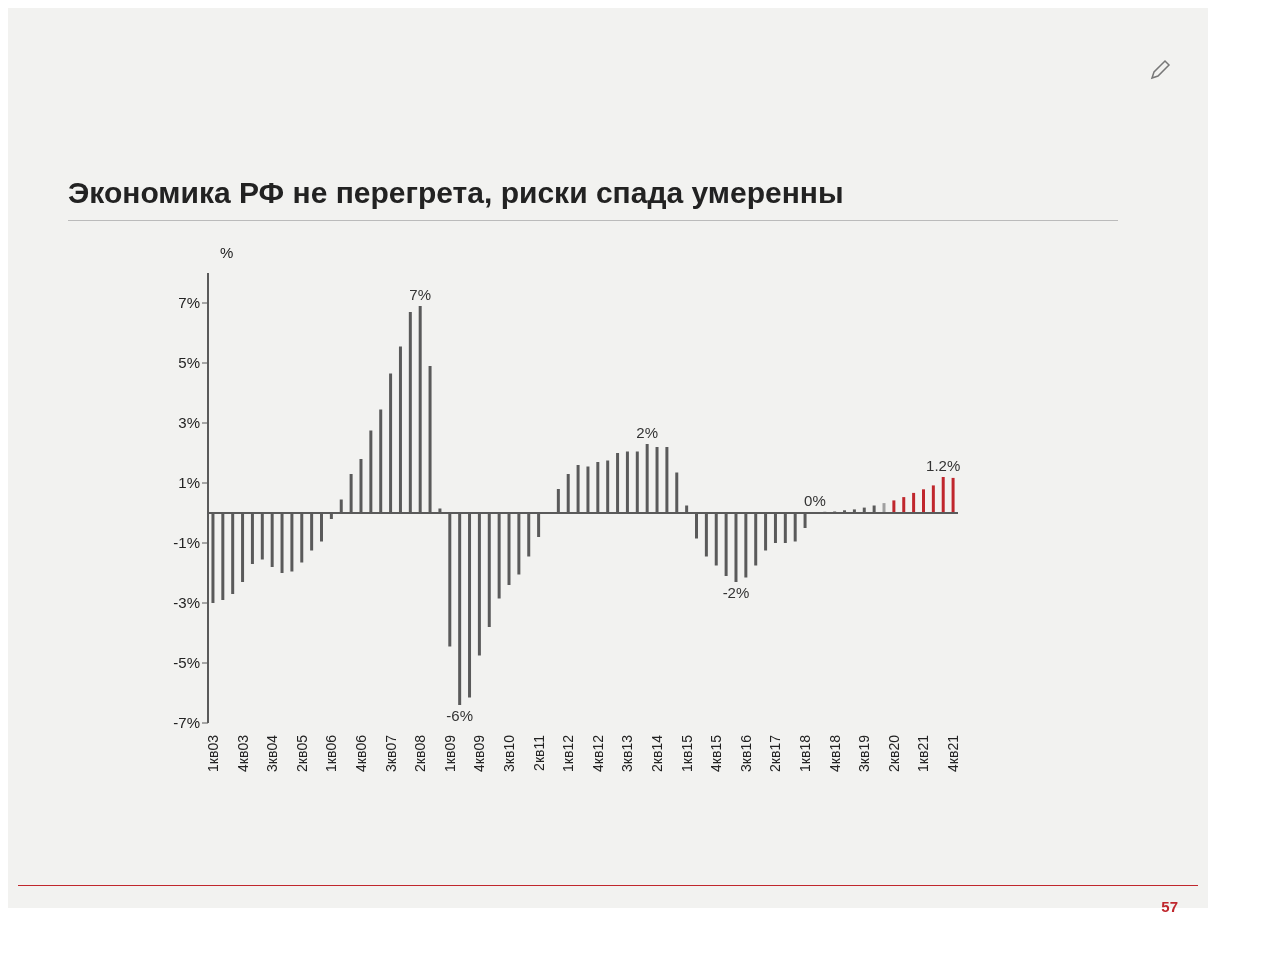 This screenshot has height=960, width=1280. Describe the element at coordinates (864, 753) in the screenshot. I see `x-tick-label: 3кв19` at that location.